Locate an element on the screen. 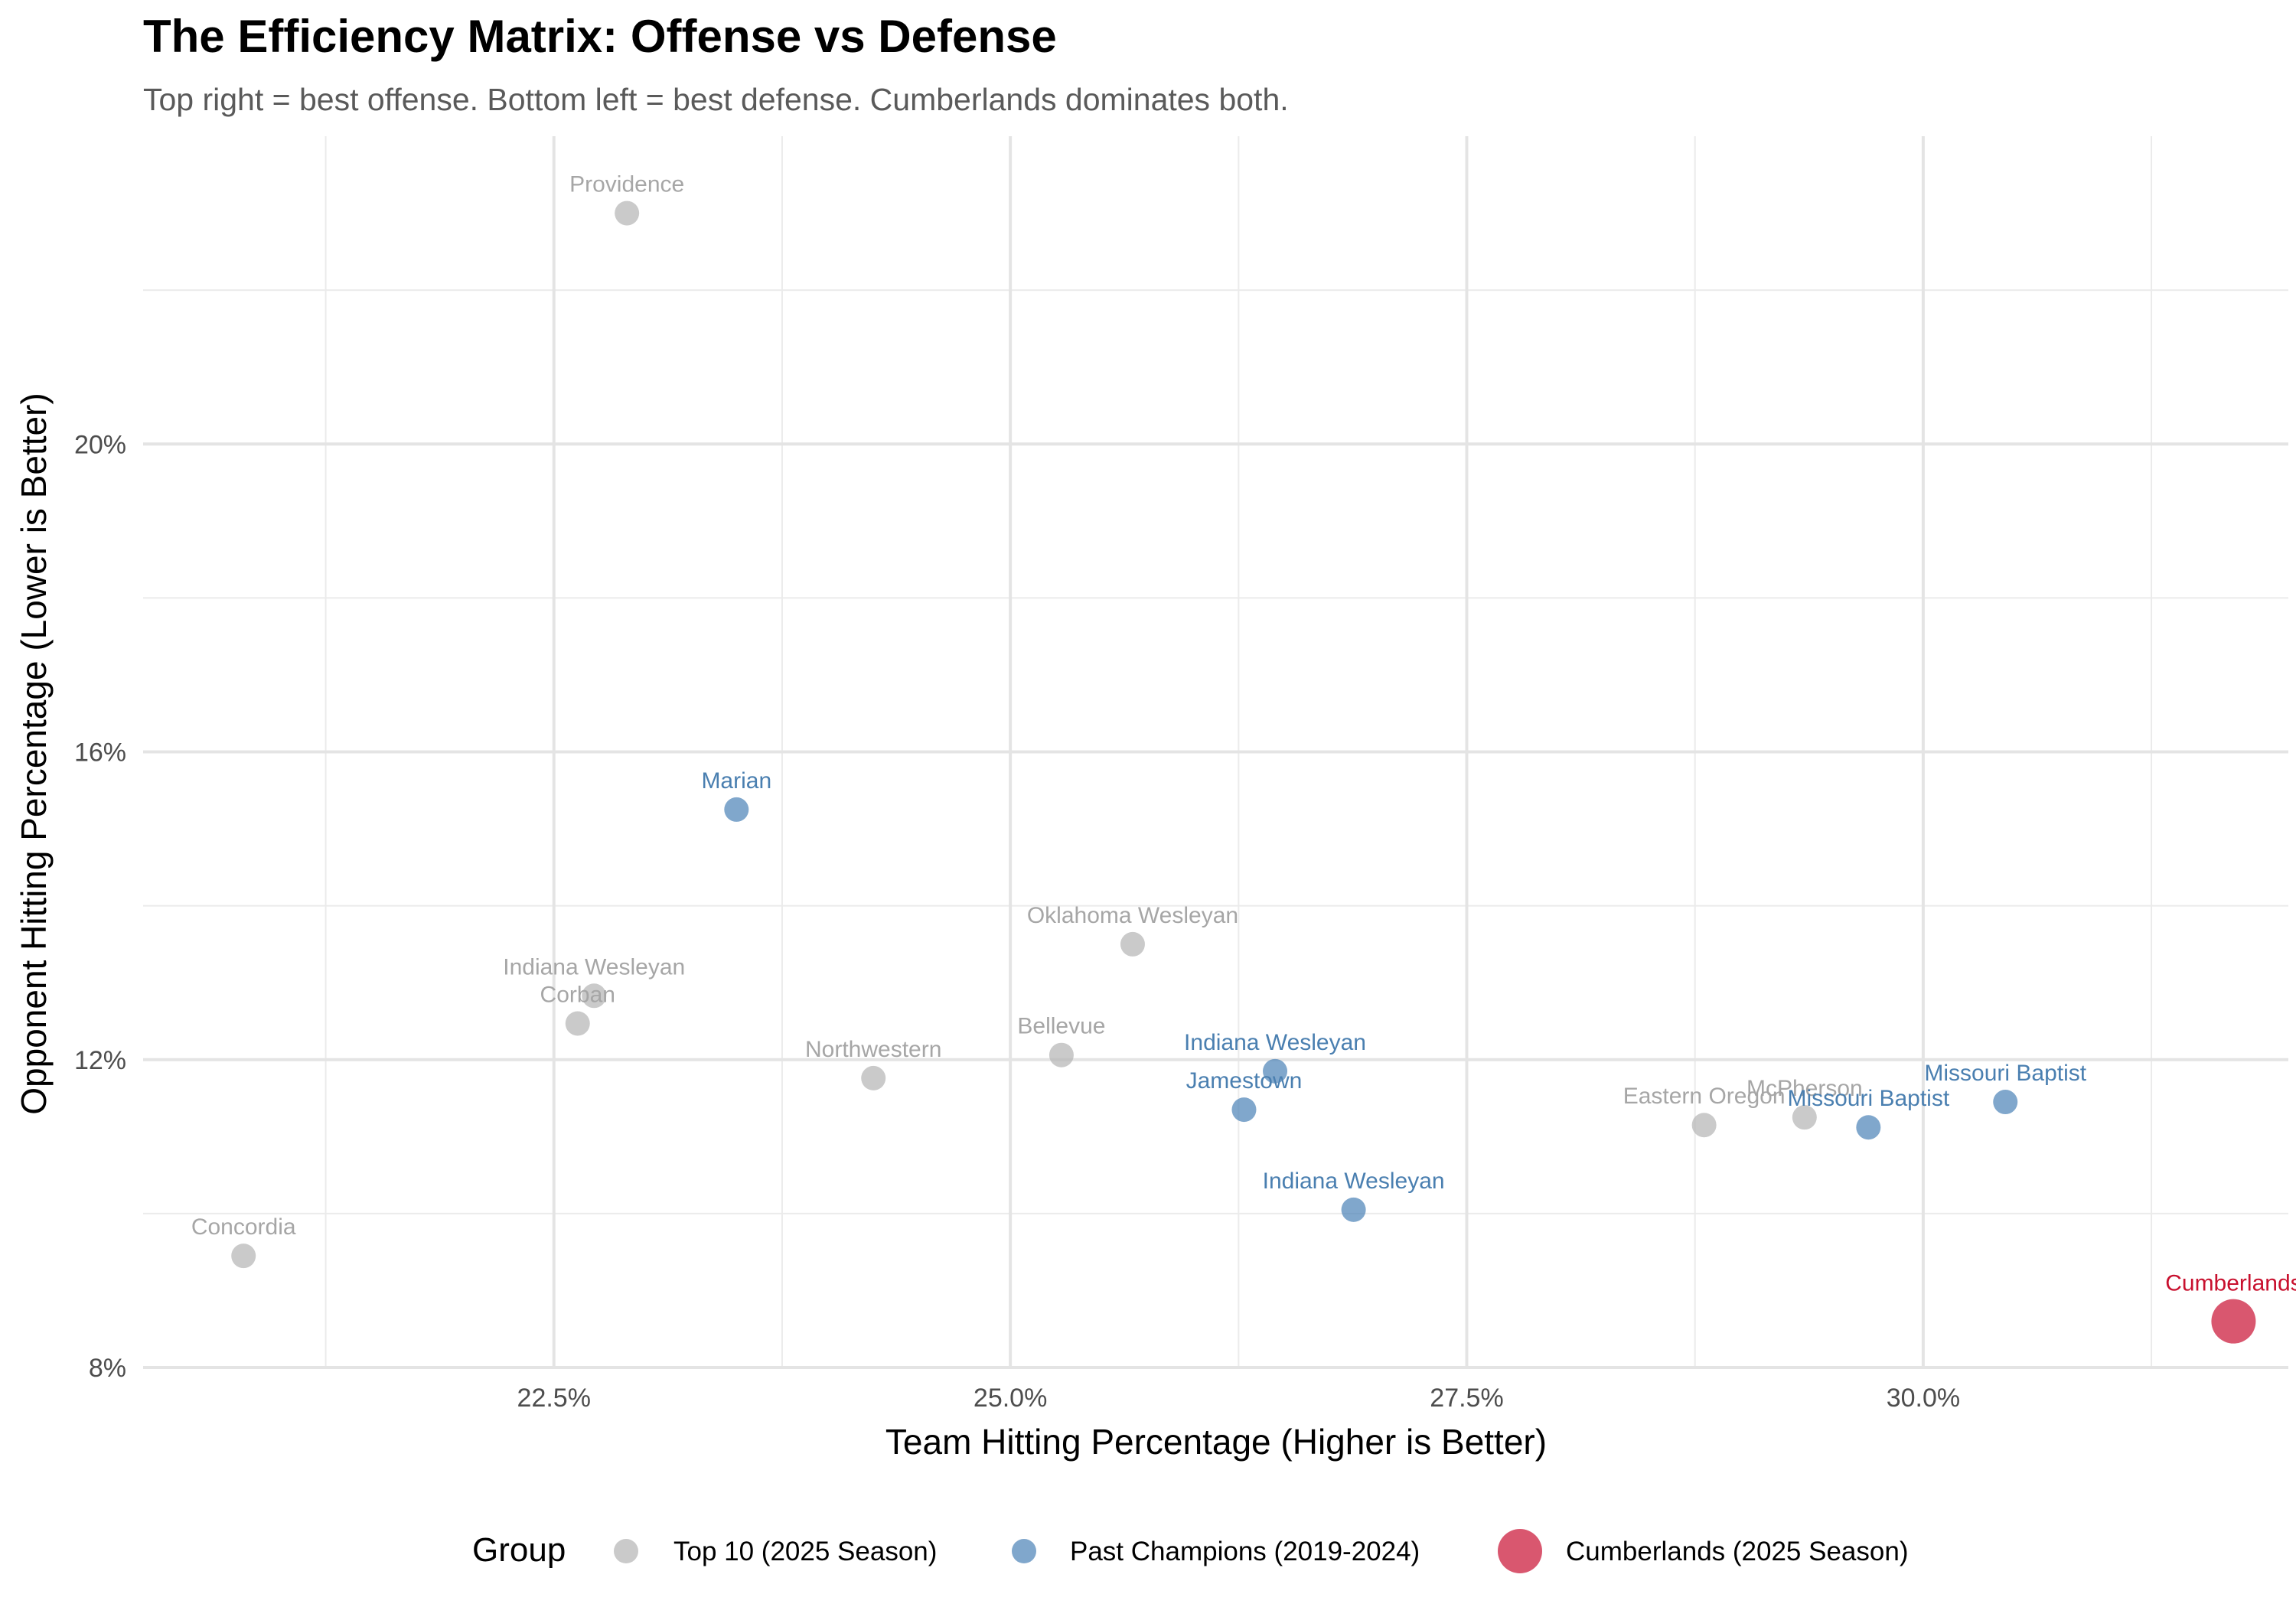  legend-marker-cumb is located at coordinates (1520, 1551).